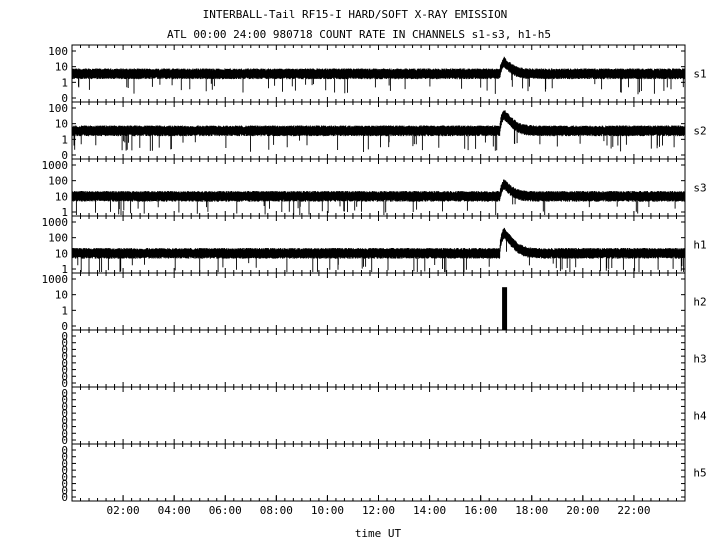  What do you see at coordinates (699, 245) in the screenshot?
I see `channel-label-h1: h1` at bounding box center [699, 245].